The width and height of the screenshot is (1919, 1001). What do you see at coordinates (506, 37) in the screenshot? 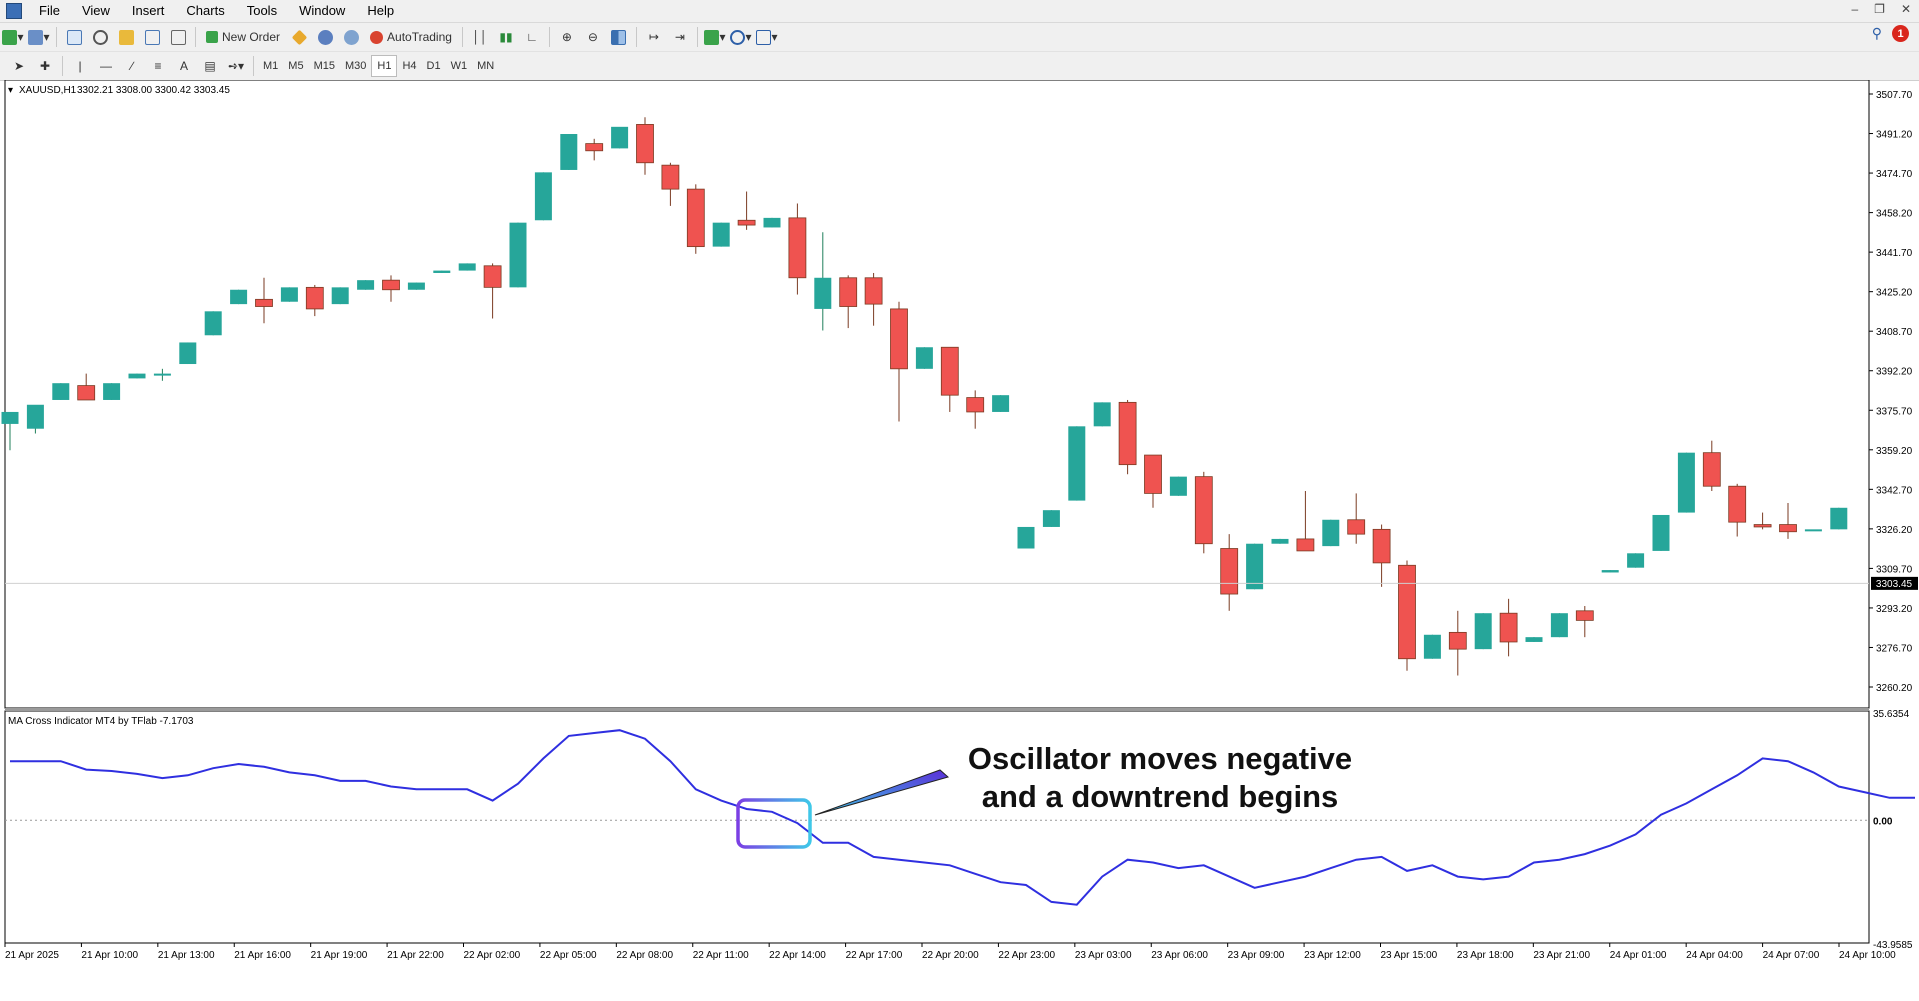
I see `candlestick-icon: ▮▮` at bounding box center [506, 37].